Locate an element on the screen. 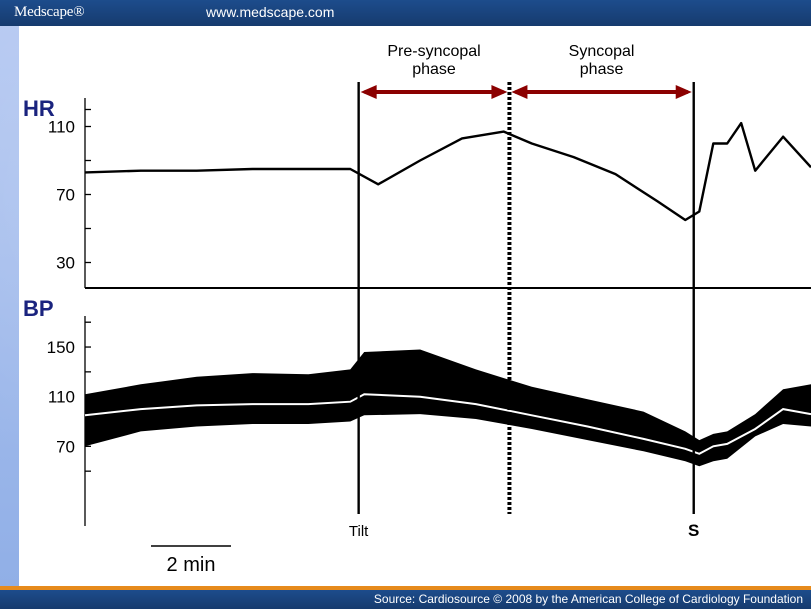 This screenshot has width=811, height=609. hr-y-tick-label: 30 is located at coordinates (65, 263).